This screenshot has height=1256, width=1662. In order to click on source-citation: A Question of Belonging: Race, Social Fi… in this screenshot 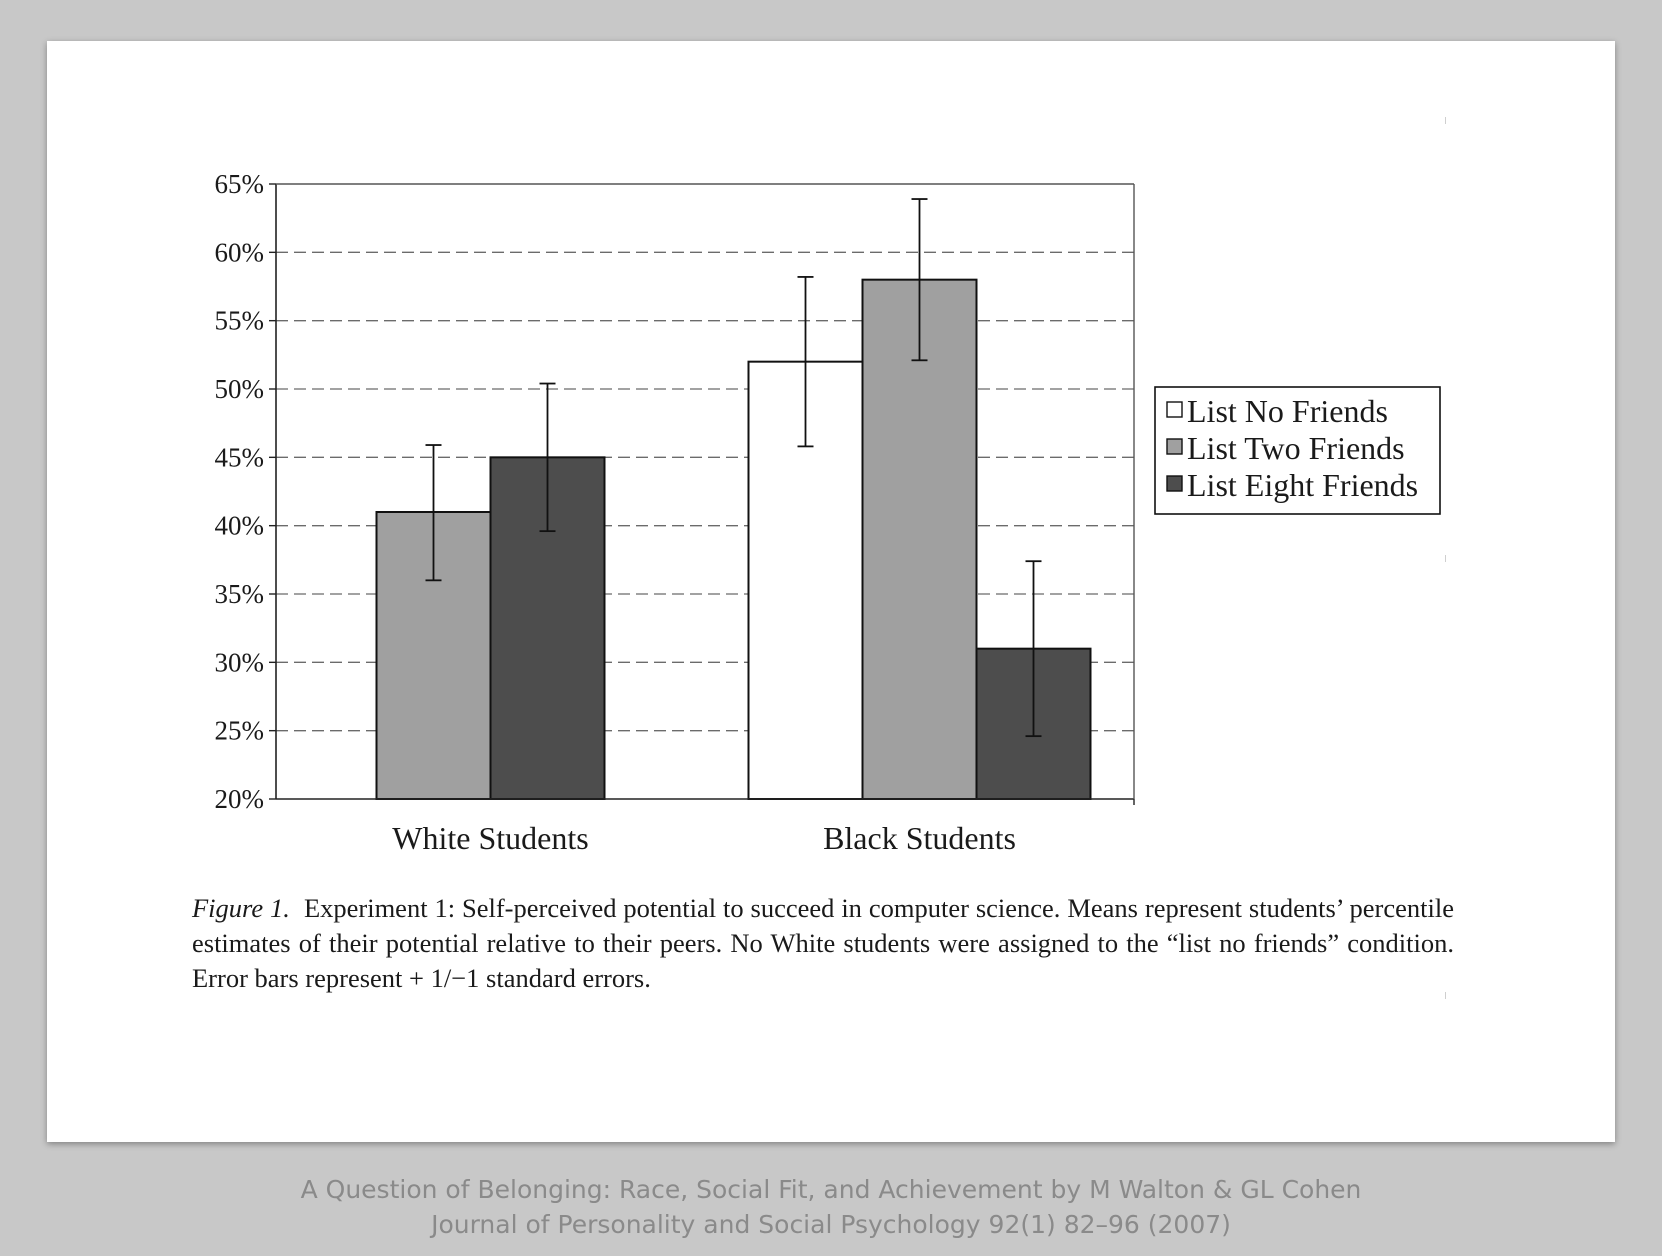, I will do `click(831, 1207)`.